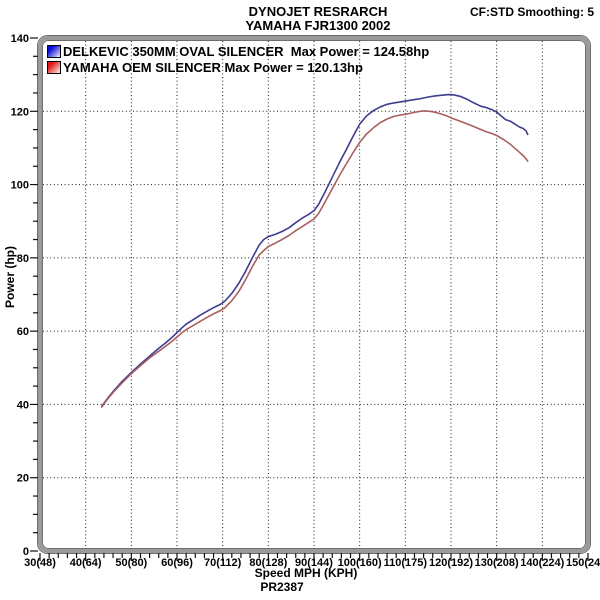 Image resolution: width=600 pixels, height=600 pixels. Describe the element at coordinates (532, 12) in the screenshot. I see `smoothing-setting: CF:STD Smoothing: 5` at that location.